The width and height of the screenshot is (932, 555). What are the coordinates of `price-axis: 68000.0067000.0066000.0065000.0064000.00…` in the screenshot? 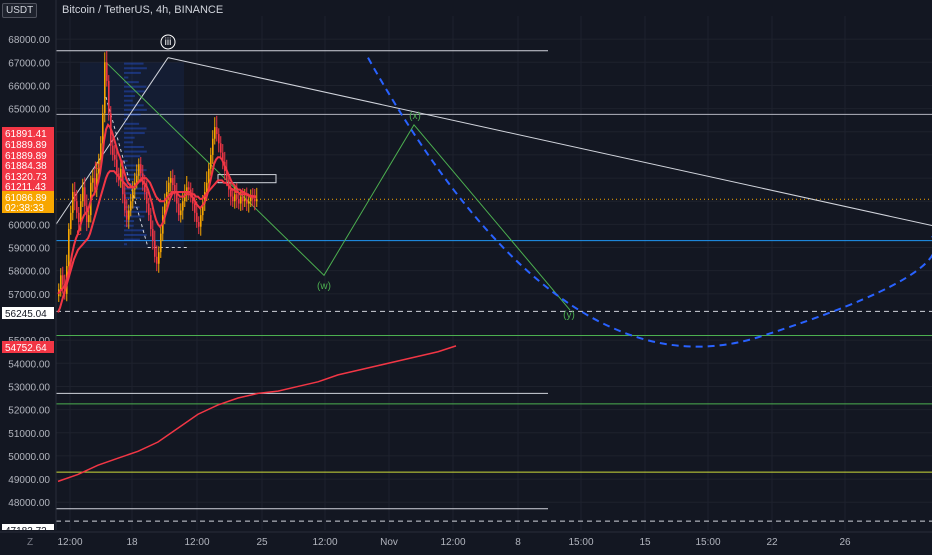 It's located at (28, 275).